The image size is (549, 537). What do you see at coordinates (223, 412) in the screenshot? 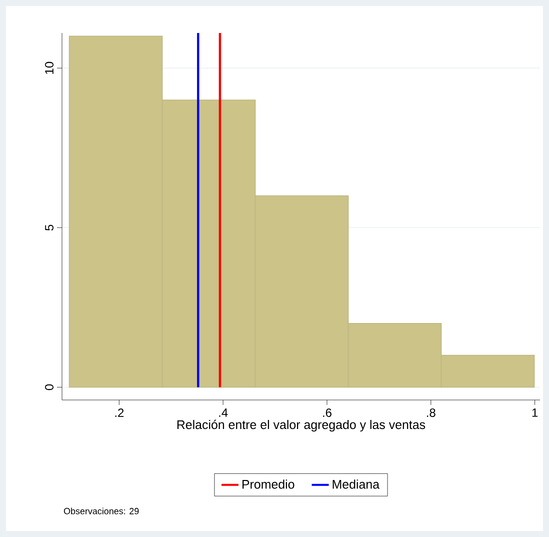
I see `x-tick-label: .4` at bounding box center [223, 412].